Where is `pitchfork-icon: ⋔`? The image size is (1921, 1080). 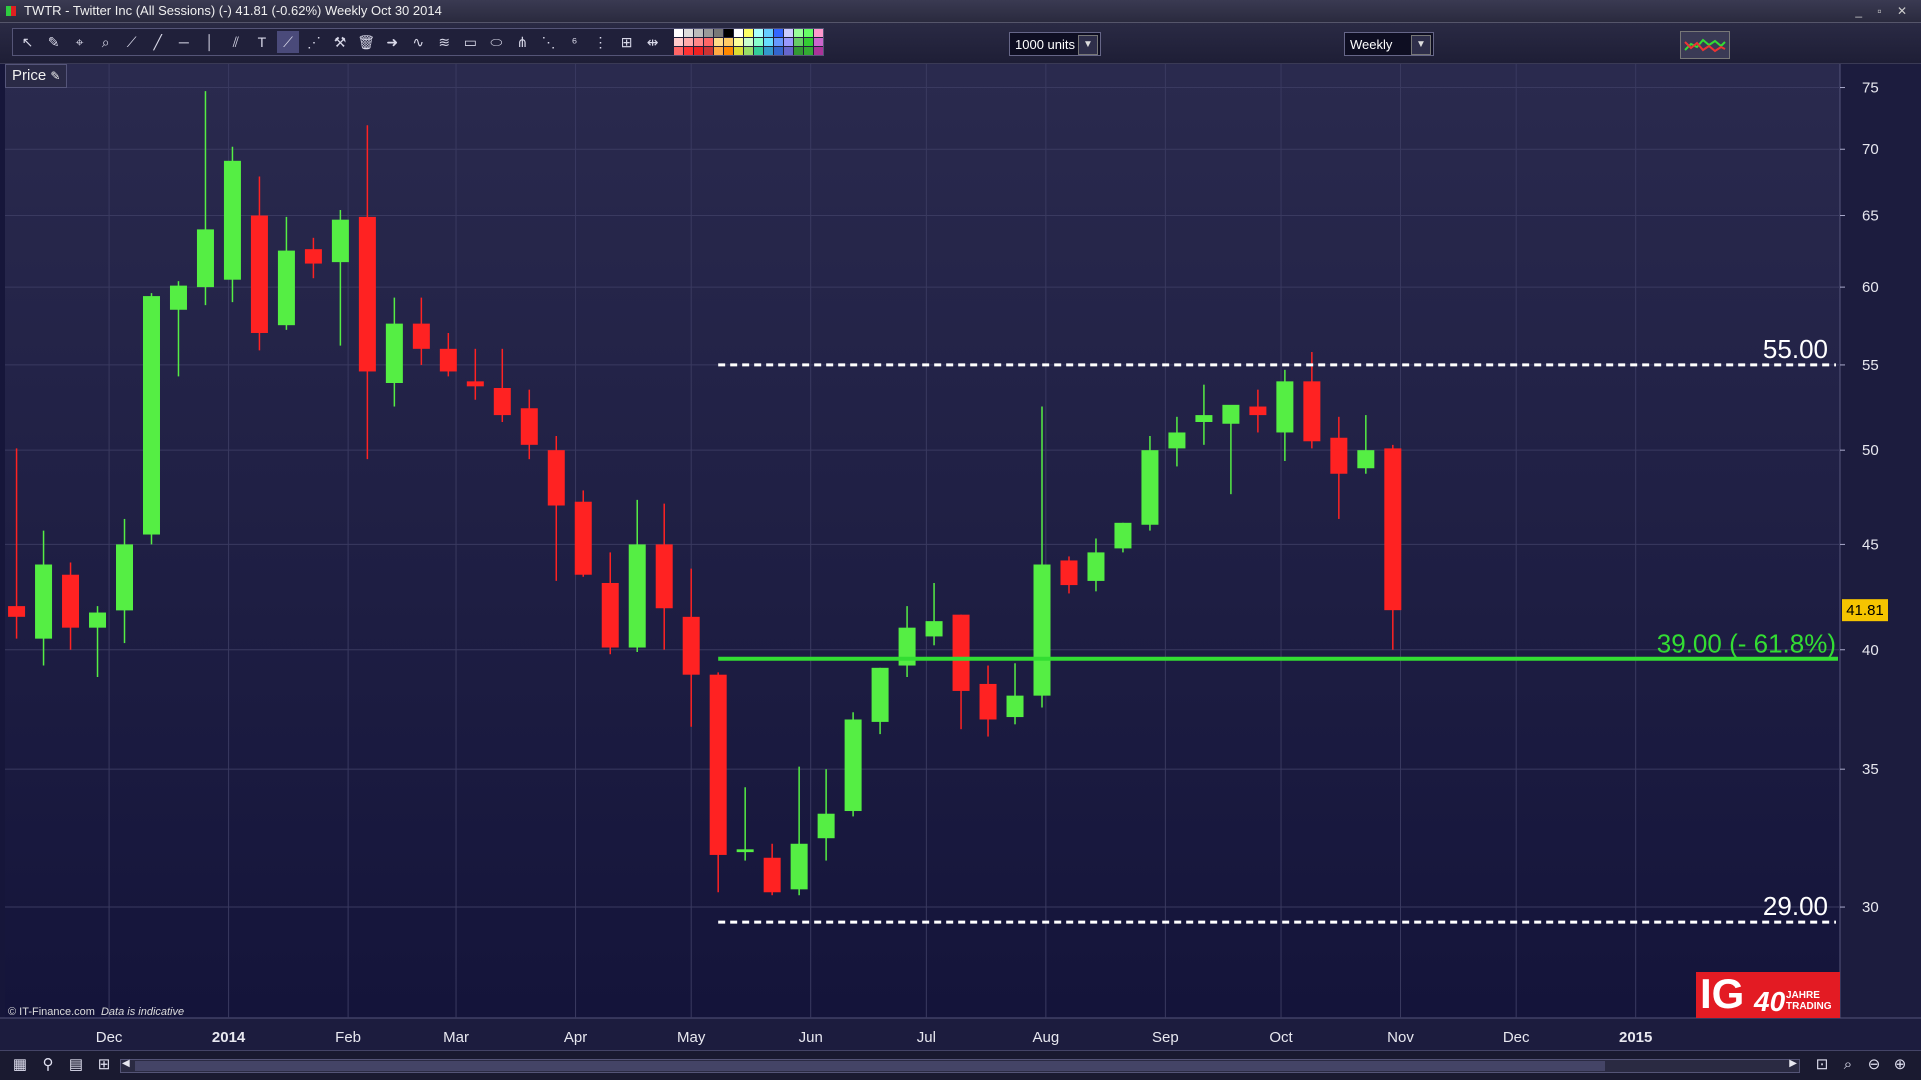
pitchfork-icon: ⋔ is located at coordinates (522, 42).